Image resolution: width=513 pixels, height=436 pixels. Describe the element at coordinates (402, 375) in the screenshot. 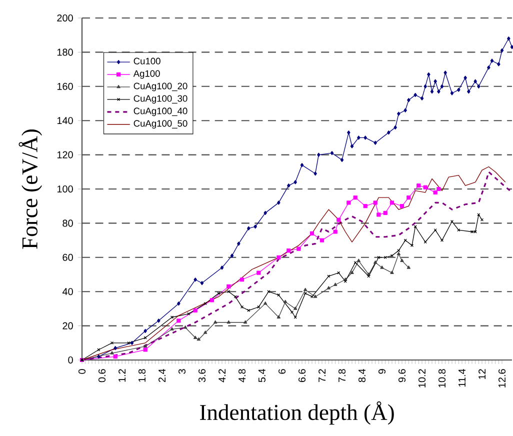

I see `x-tick-label: 9.6` at that location.